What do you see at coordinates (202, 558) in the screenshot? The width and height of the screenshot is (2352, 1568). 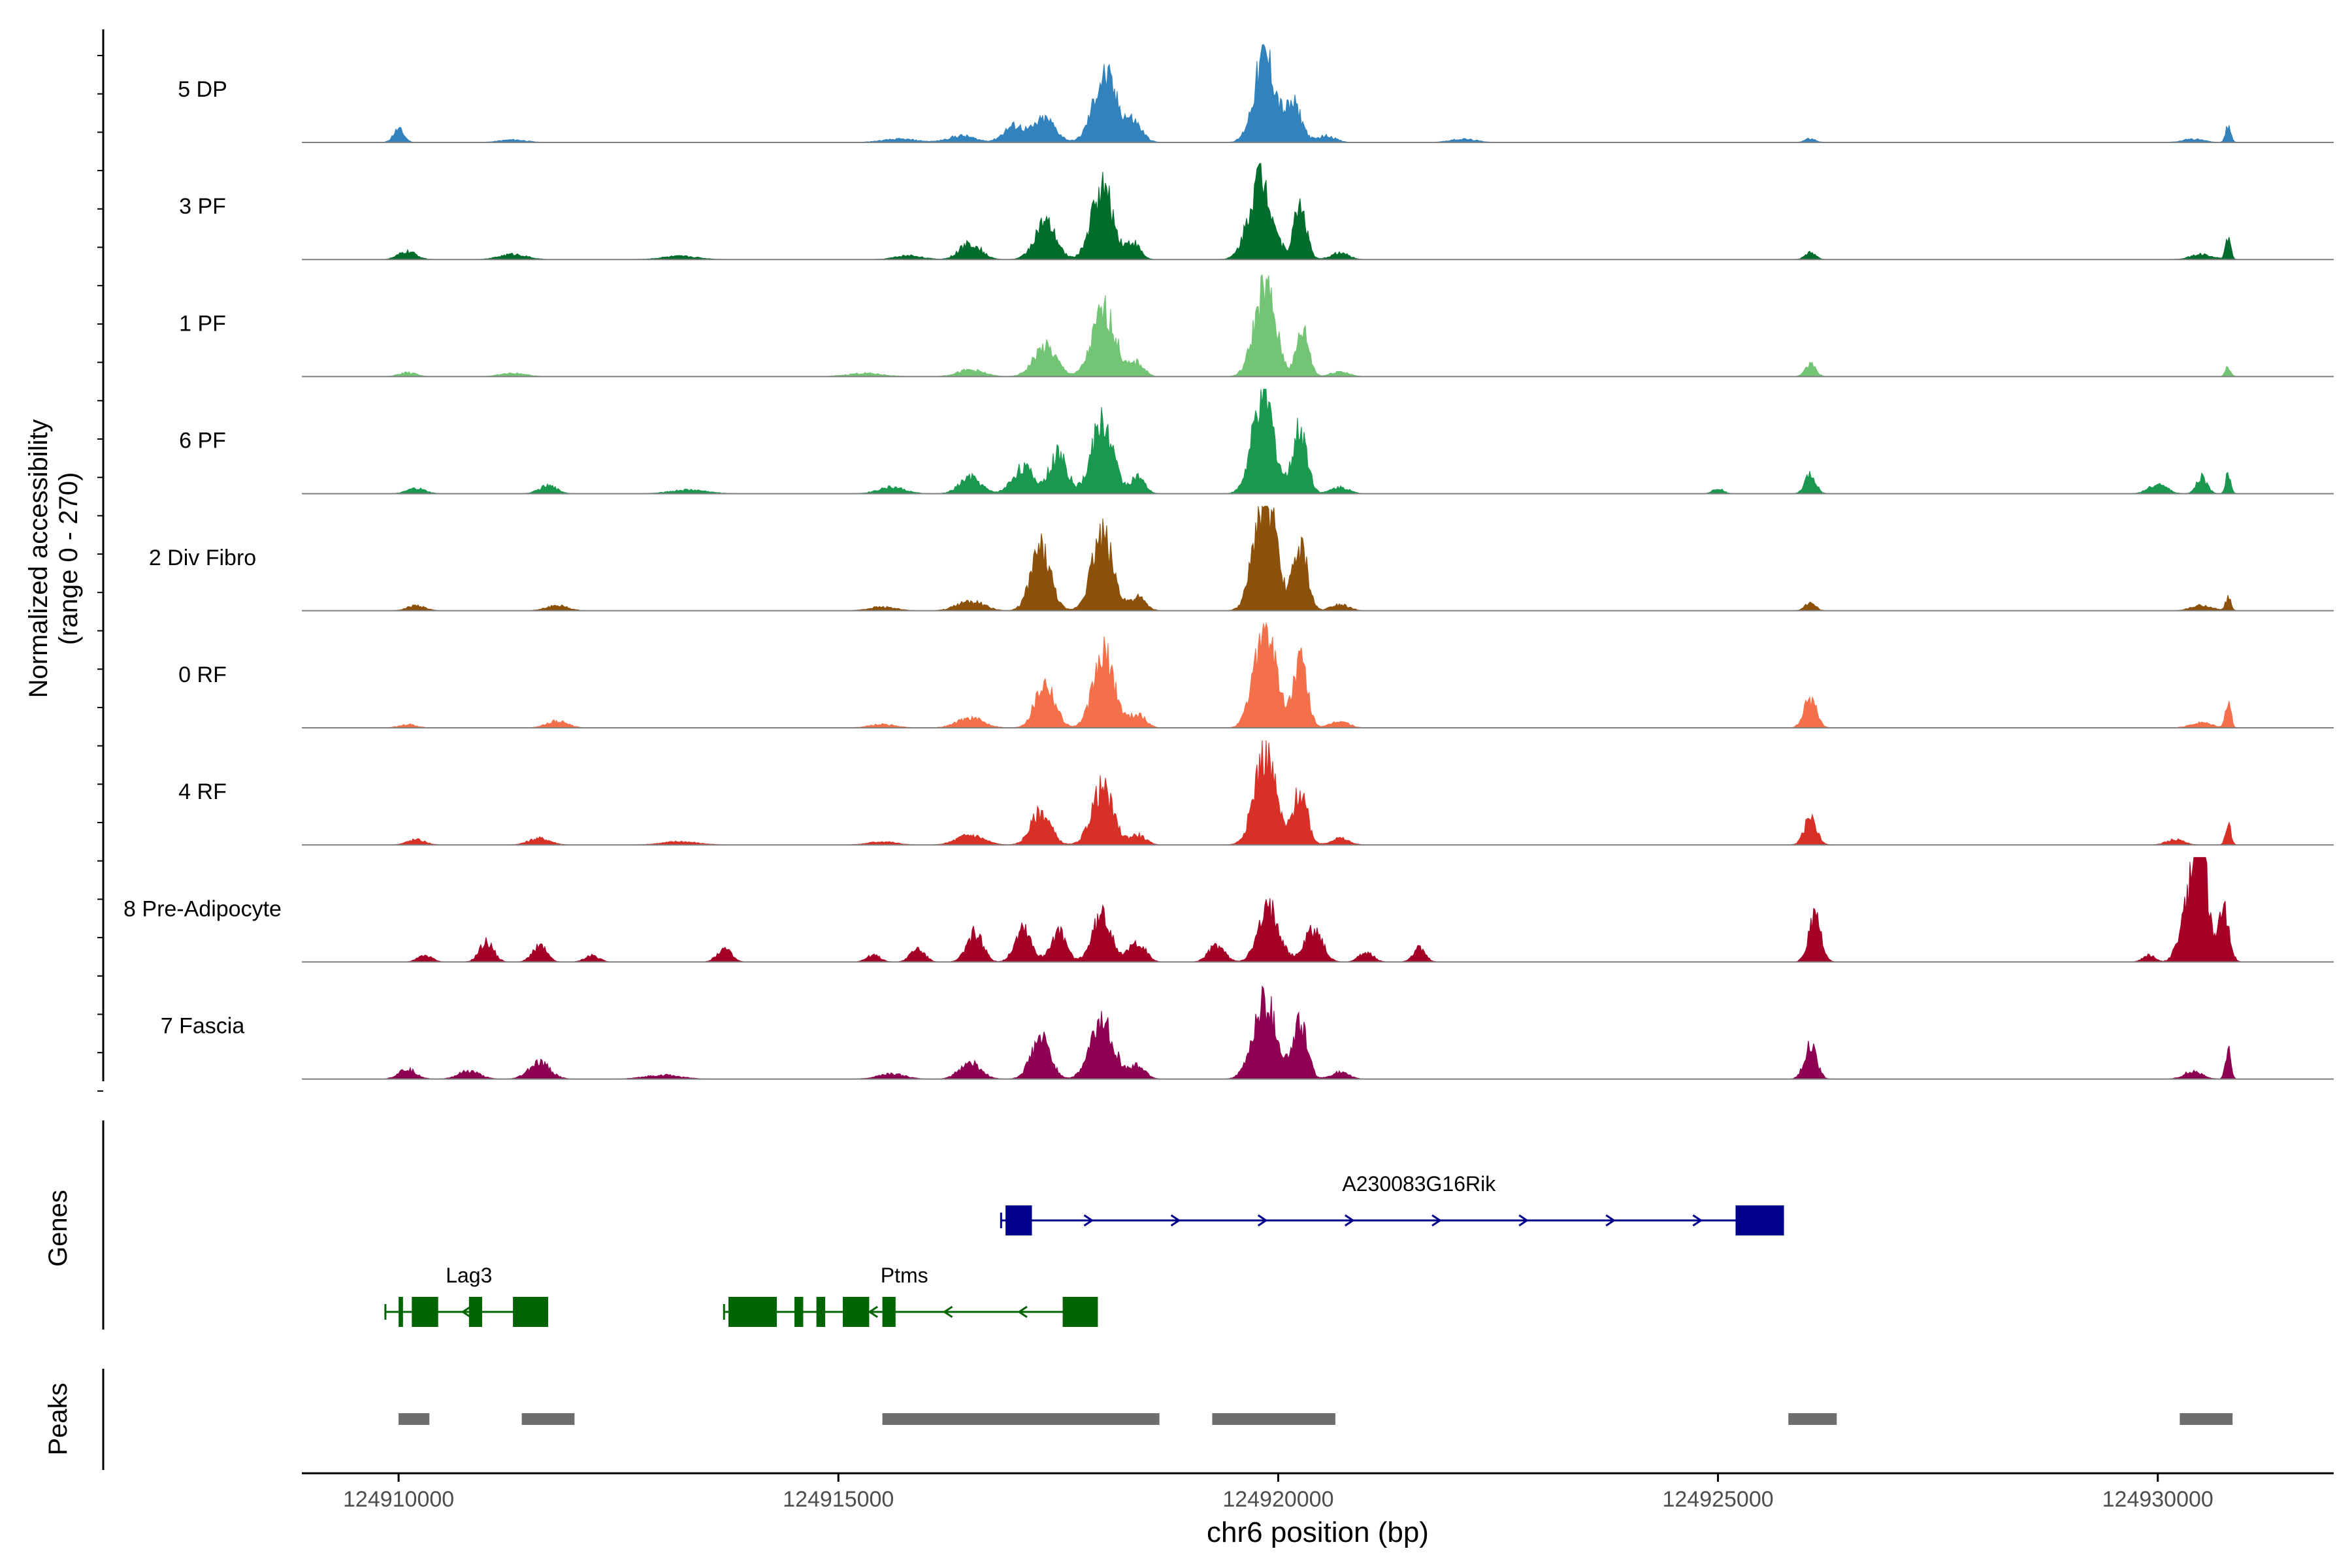 I see `track-label: 2 Div Fibro` at bounding box center [202, 558].